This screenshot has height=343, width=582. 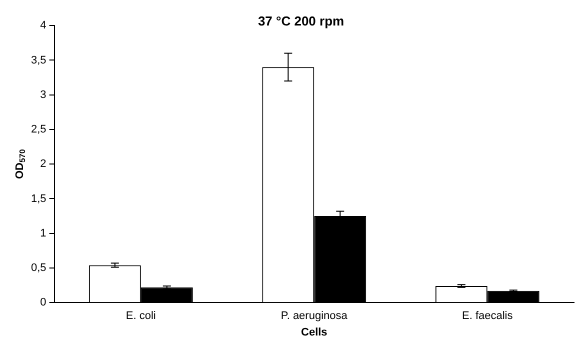 I want to click on x-tick-label: E. coli, so click(x=141, y=316).